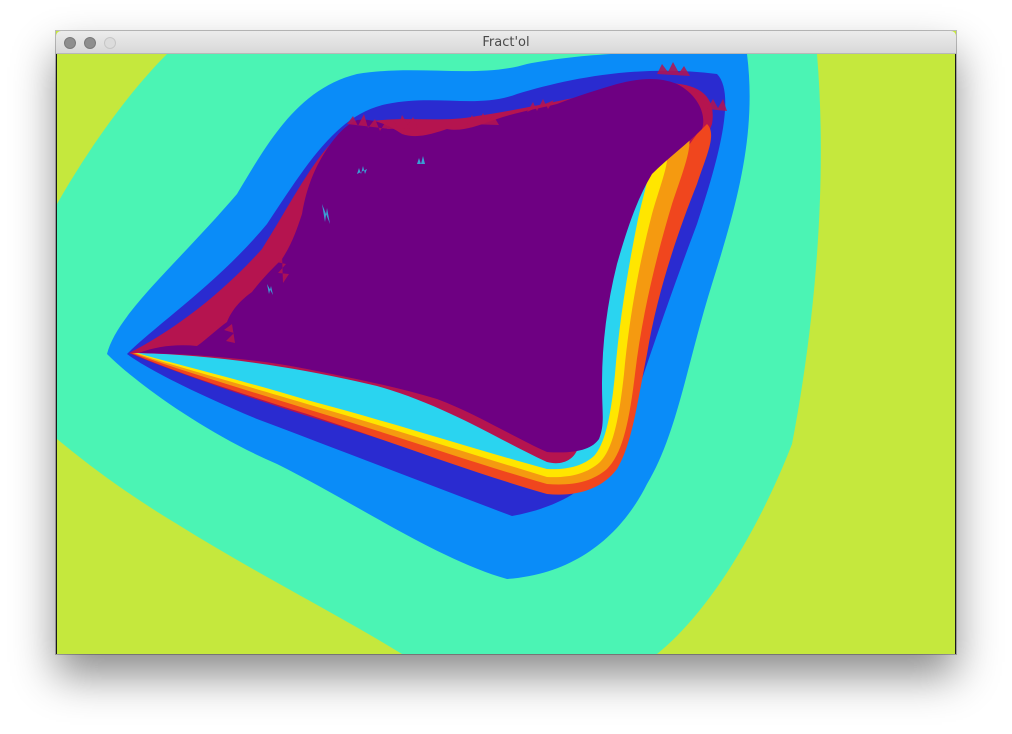  Describe the element at coordinates (70, 43) in the screenshot. I see `close-icon` at that location.